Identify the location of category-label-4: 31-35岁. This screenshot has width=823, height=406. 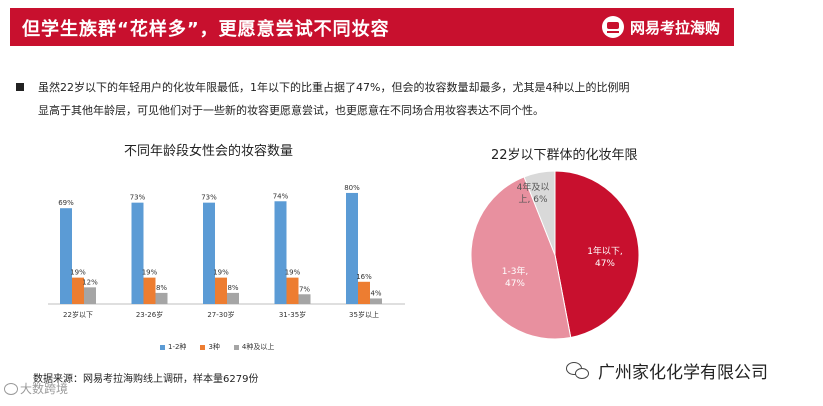
(292, 314).